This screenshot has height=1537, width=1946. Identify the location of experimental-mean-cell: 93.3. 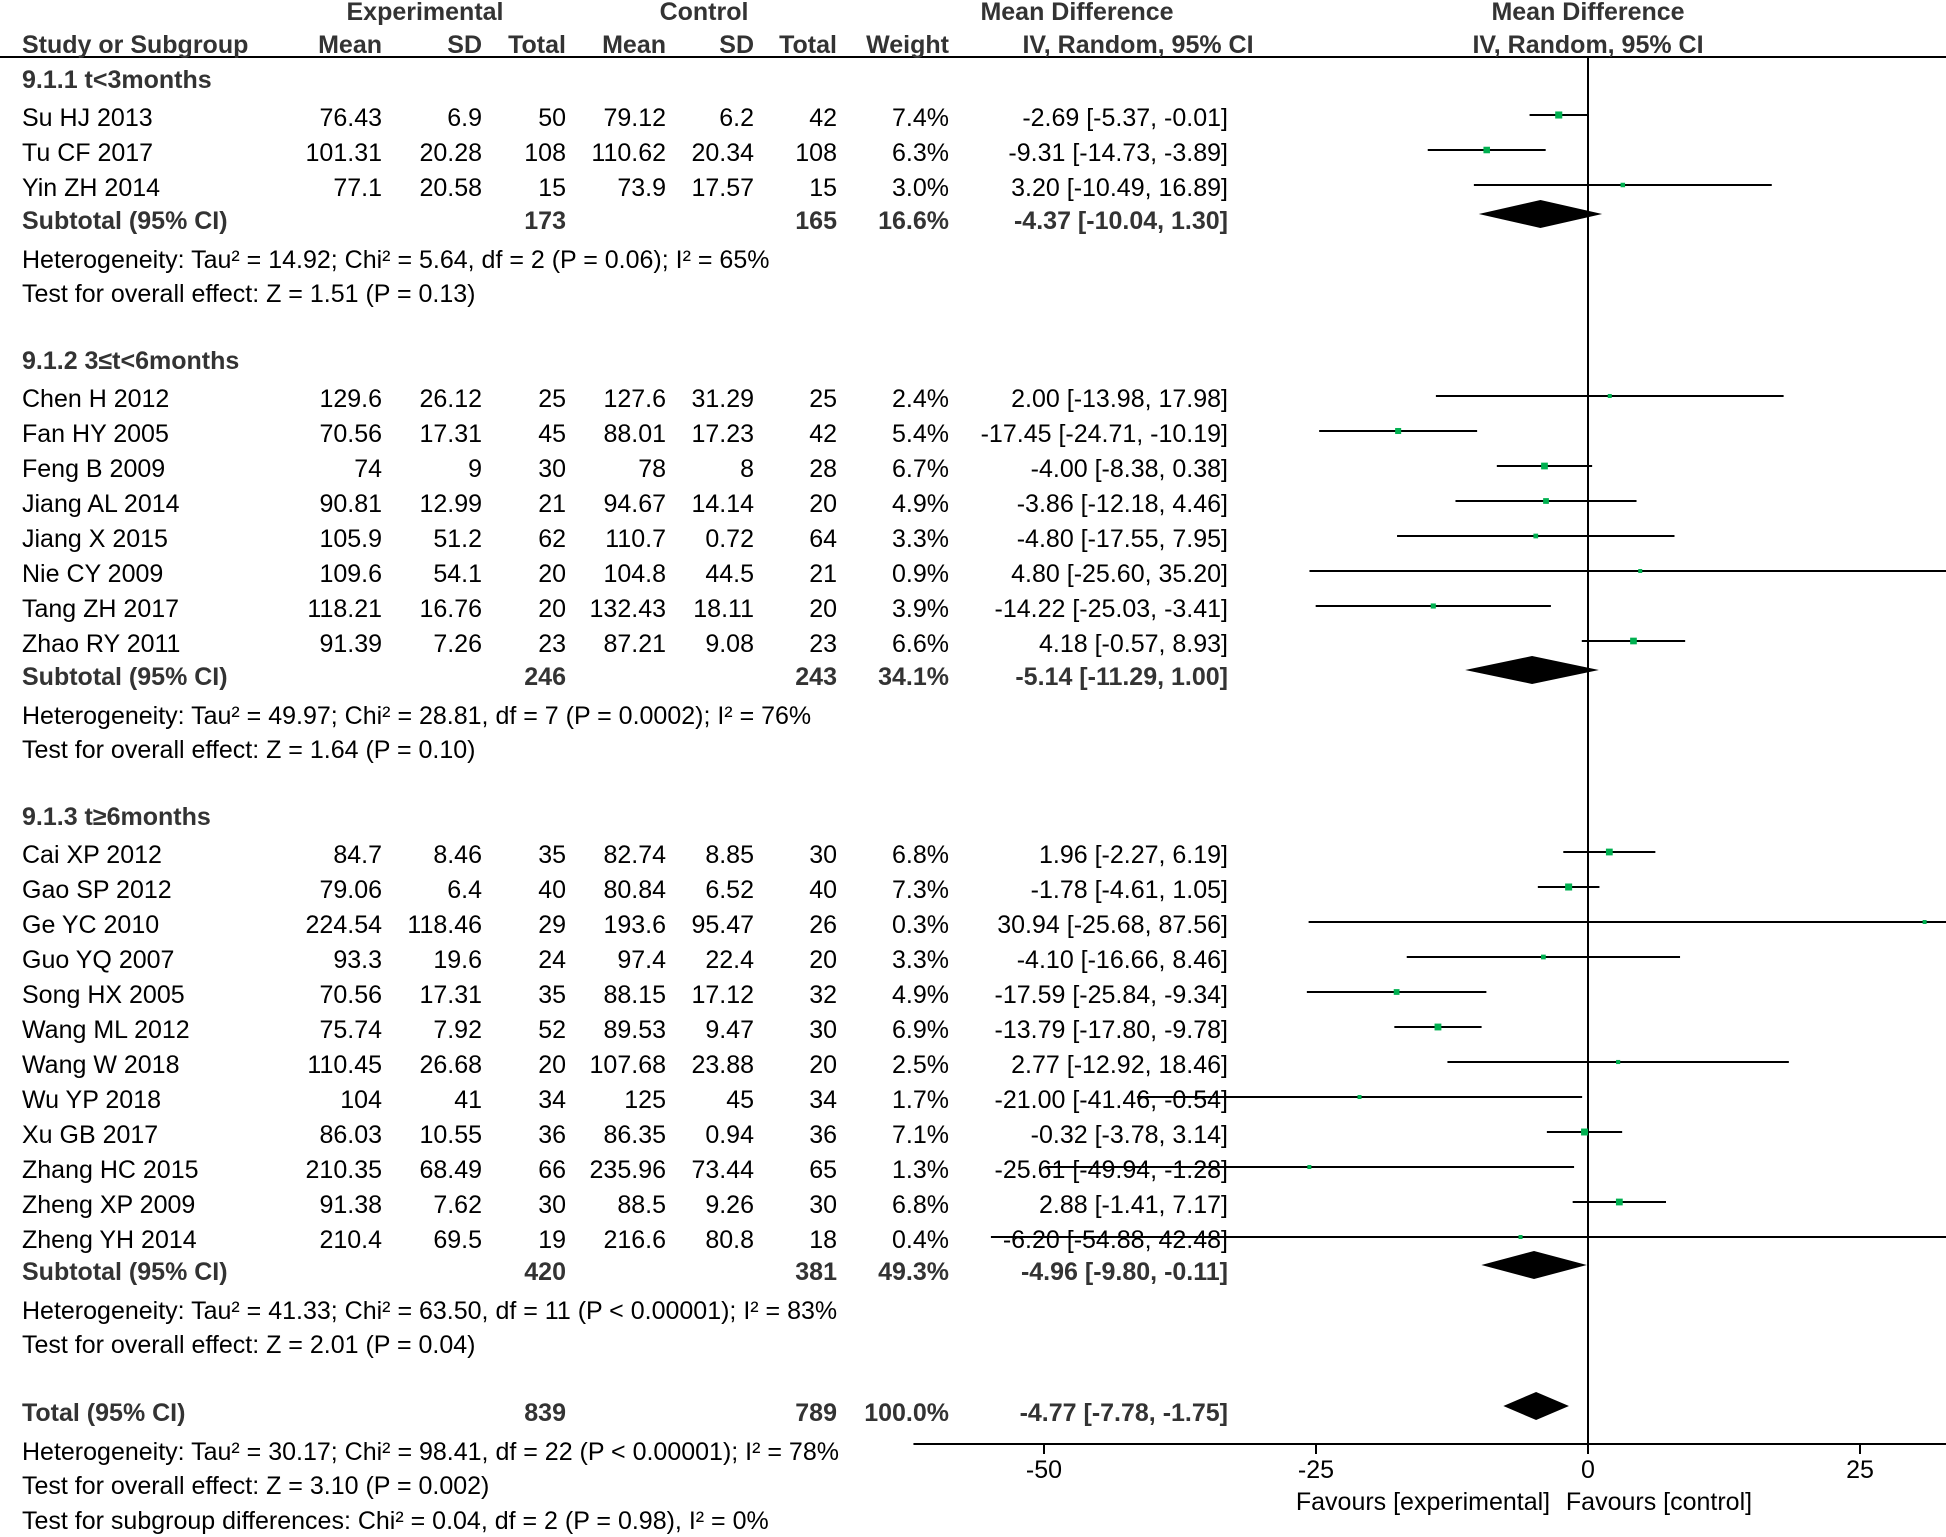
(357, 960).